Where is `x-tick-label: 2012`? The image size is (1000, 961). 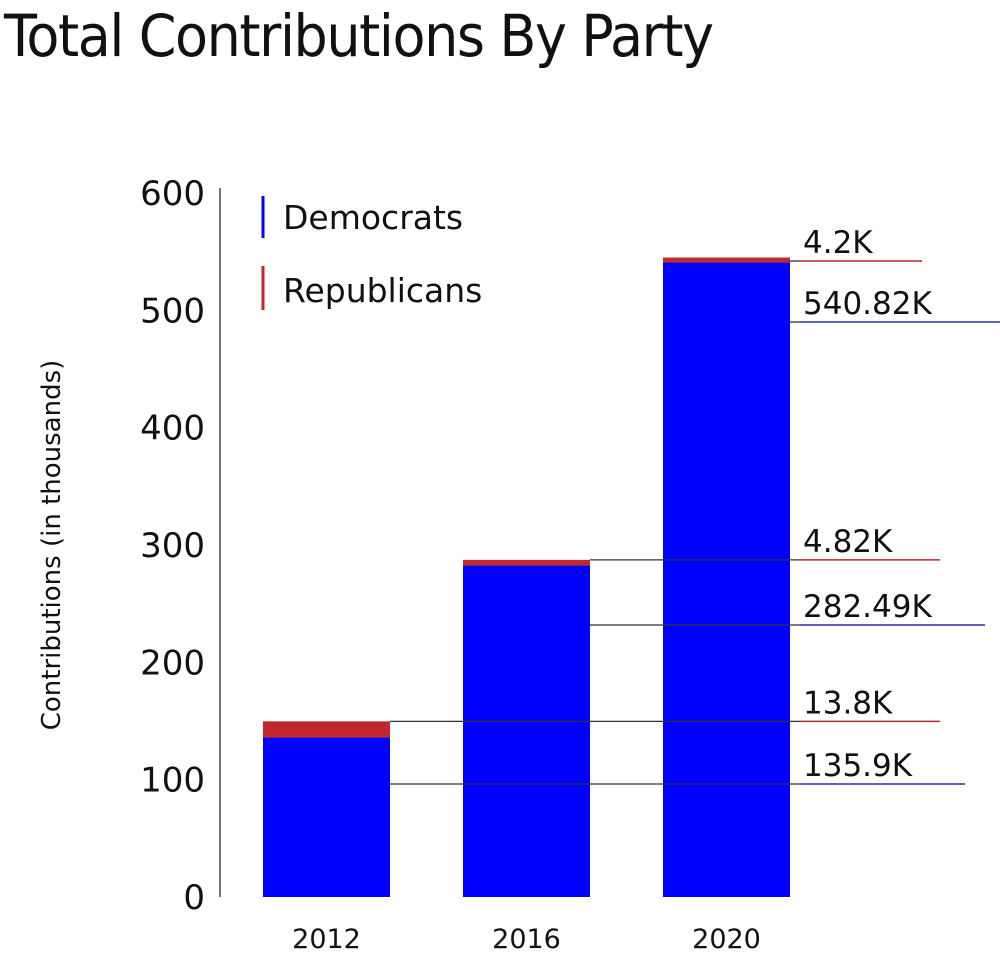 x-tick-label: 2012 is located at coordinates (326, 939).